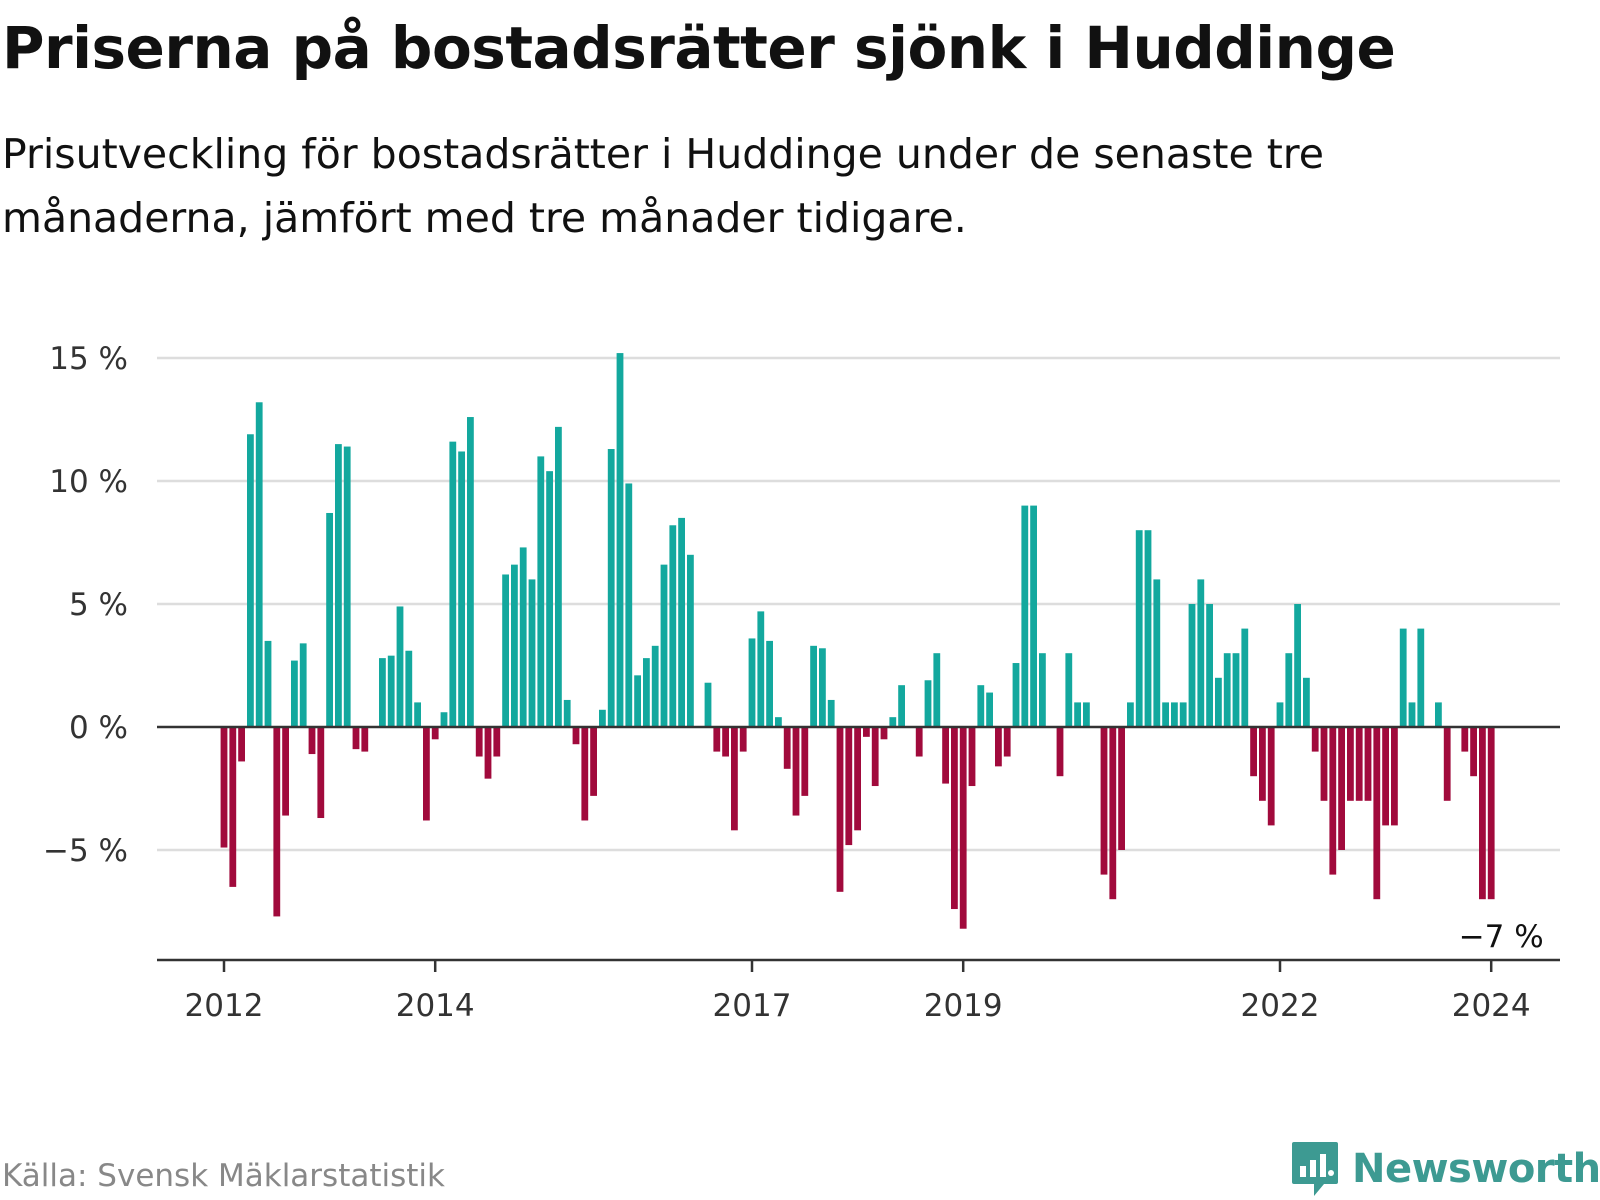 Image resolution: width=1600 pixels, height=1200 pixels. Describe the element at coordinates (98, 728) in the screenshot. I see `y-tick-label: 0 %` at that location.